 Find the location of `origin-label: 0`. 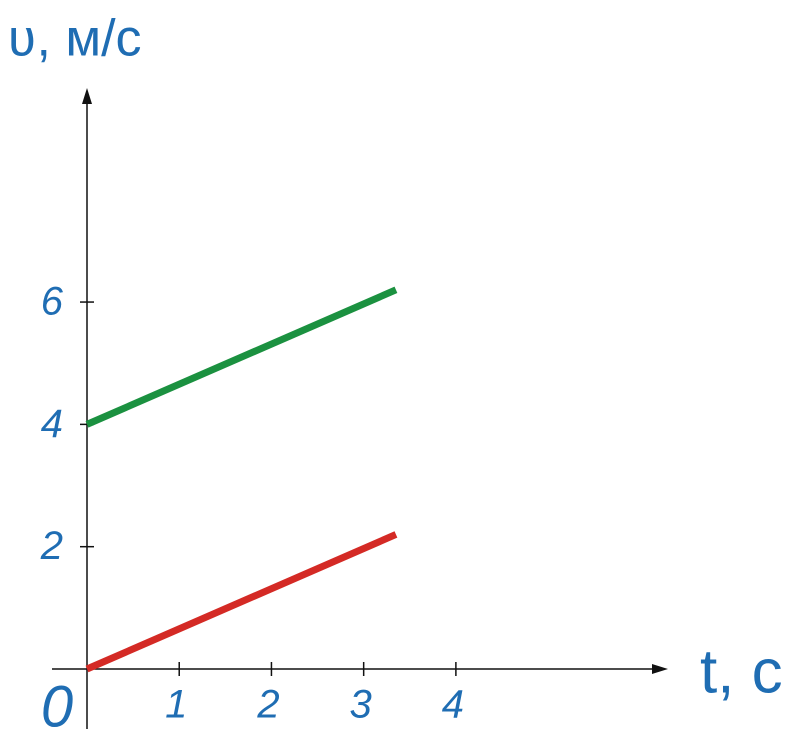

origin-label: 0 is located at coordinates (57, 705).